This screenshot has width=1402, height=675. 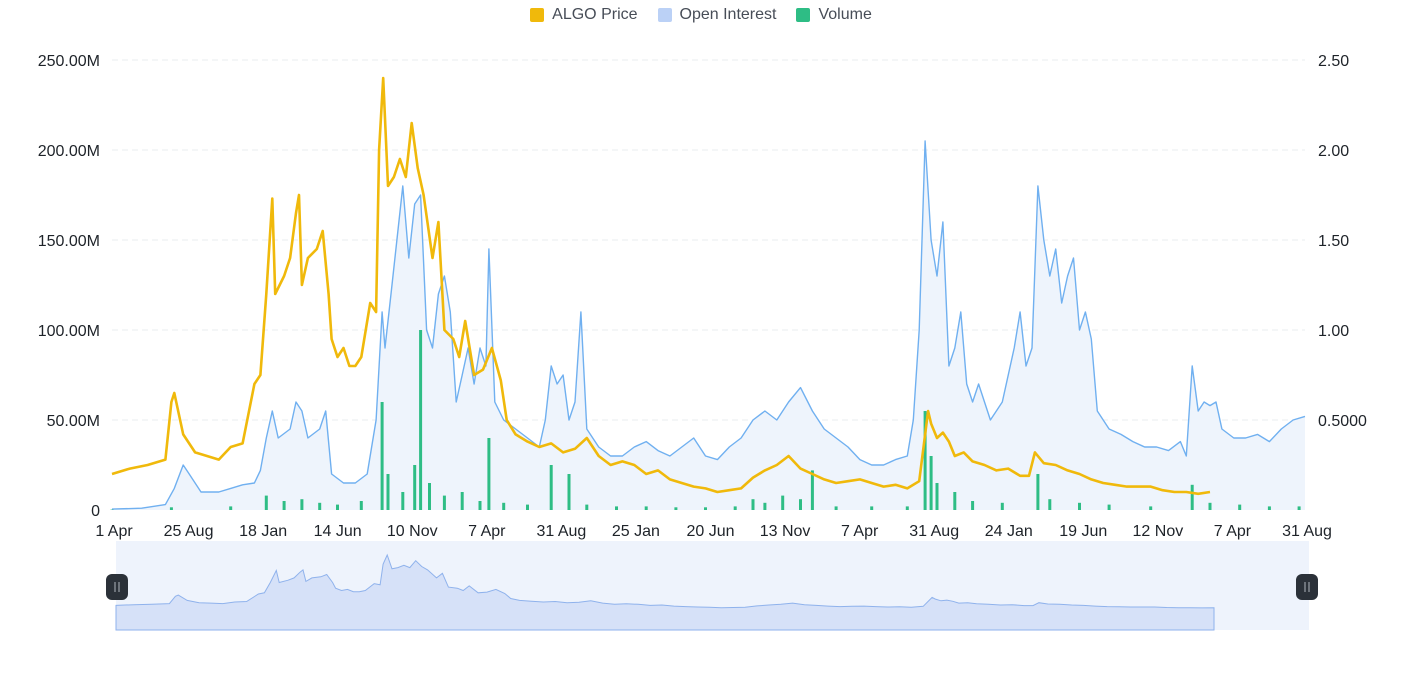 I want to click on legend-label-volume: Volume, so click(x=845, y=14).